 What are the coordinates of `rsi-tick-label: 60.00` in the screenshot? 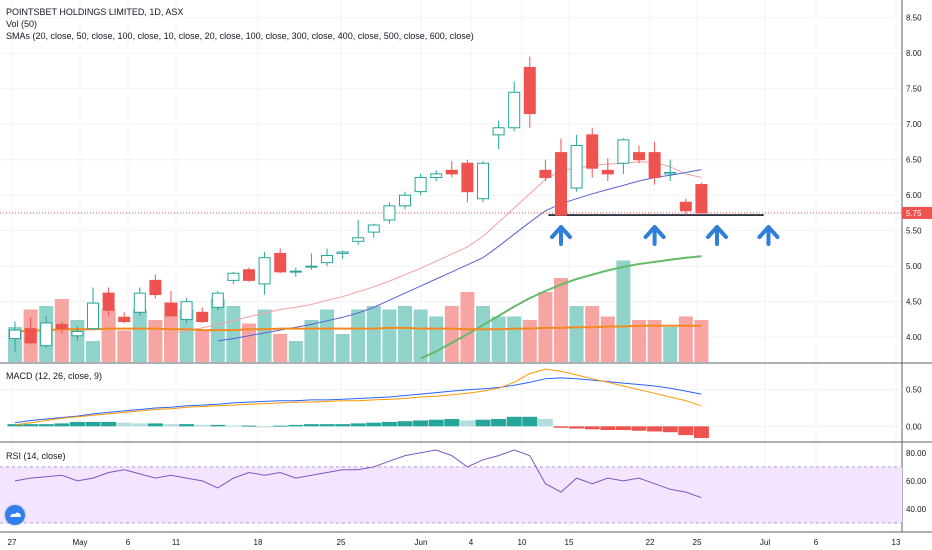 It's located at (916, 481).